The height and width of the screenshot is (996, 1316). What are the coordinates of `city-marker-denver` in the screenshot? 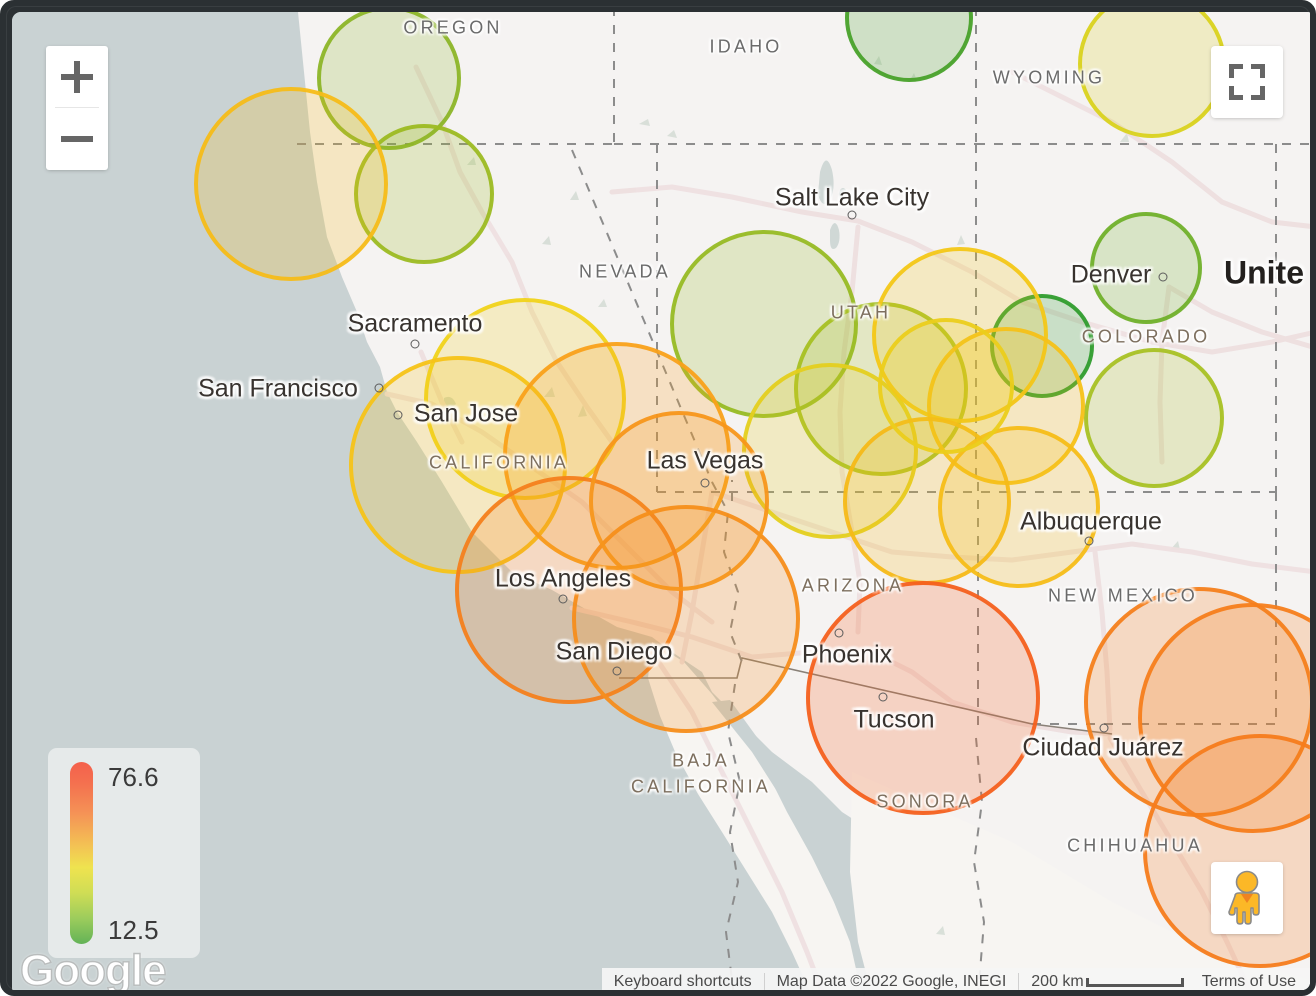 It's located at (1163, 277).